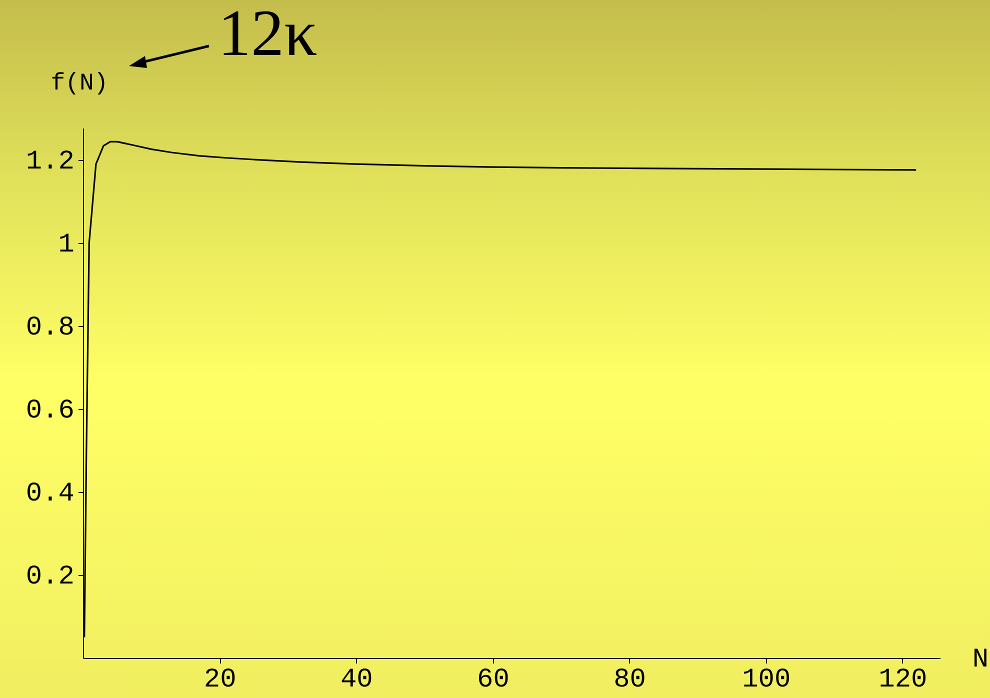 The height and width of the screenshot is (698, 990). Describe the element at coordinates (50, 494) in the screenshot. I see `y-tick-label: 0.4` at that location.